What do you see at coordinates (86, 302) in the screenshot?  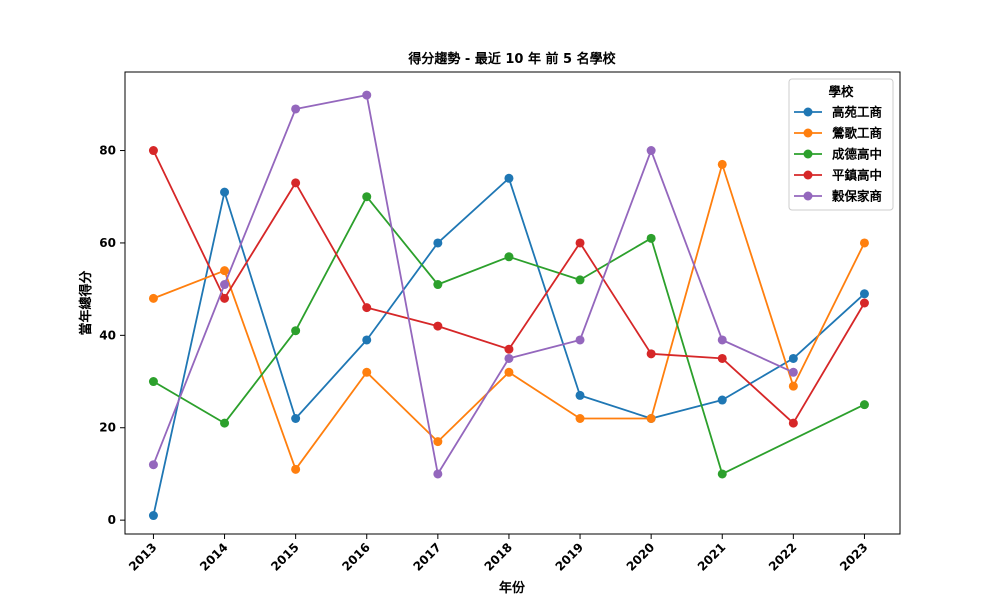 I see `y-axis-title: 當年總得分` at bounding box center [86, 302].